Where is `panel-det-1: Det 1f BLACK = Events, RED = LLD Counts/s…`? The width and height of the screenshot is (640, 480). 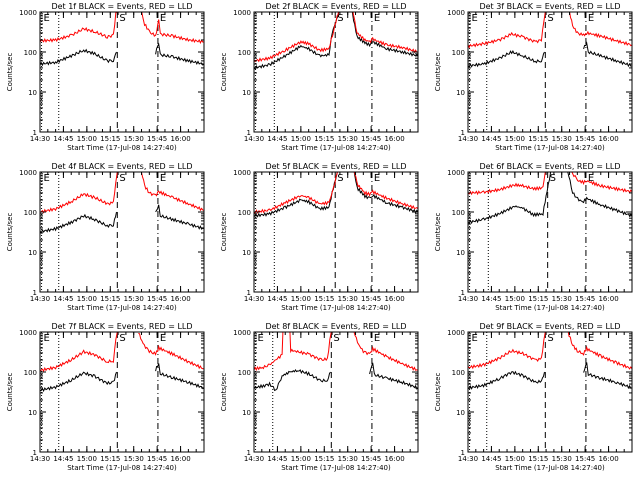 panel-det-1: Det 1f BLACK = Events, RED = LLD Counts/s… is located at coordinates (105, 77).